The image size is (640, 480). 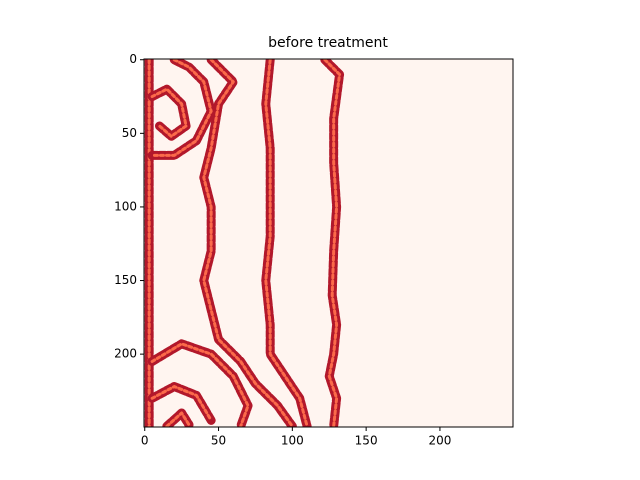 I want to click on x-tick-label: 200, so click(x=439, y=441).